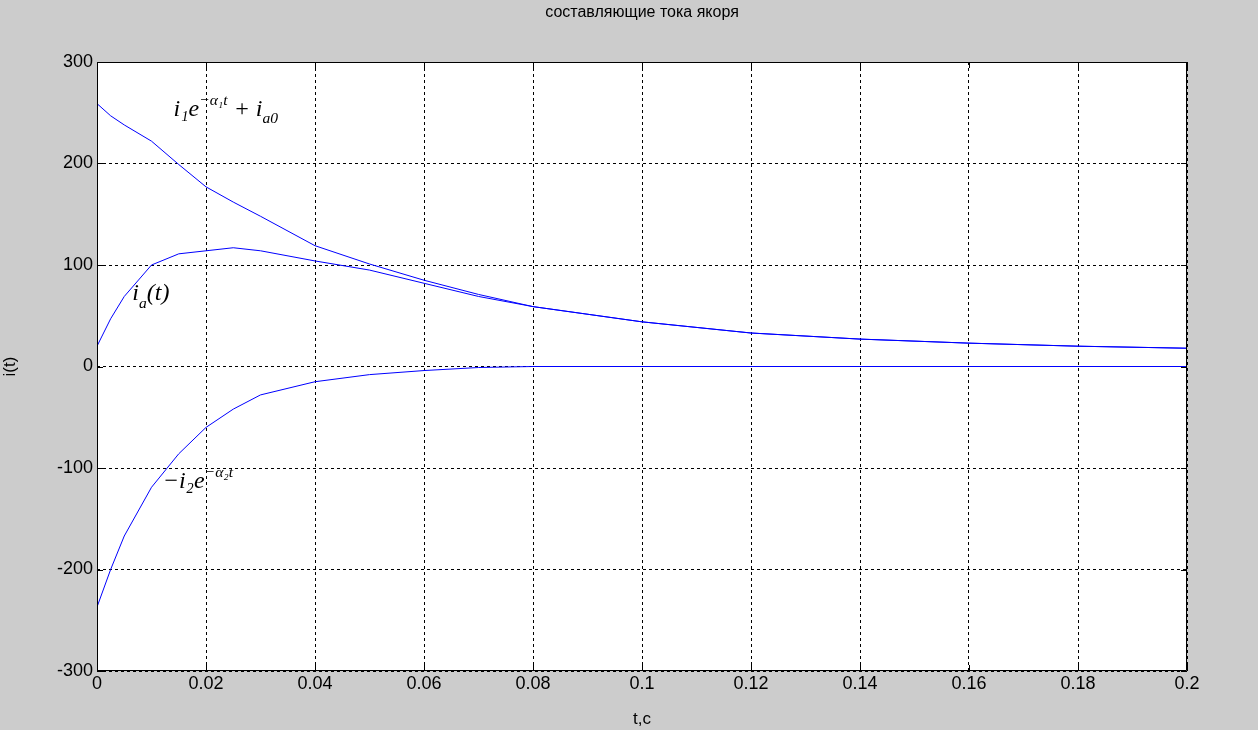  I want to click on y-tick-label: 100, so click(77, 263).